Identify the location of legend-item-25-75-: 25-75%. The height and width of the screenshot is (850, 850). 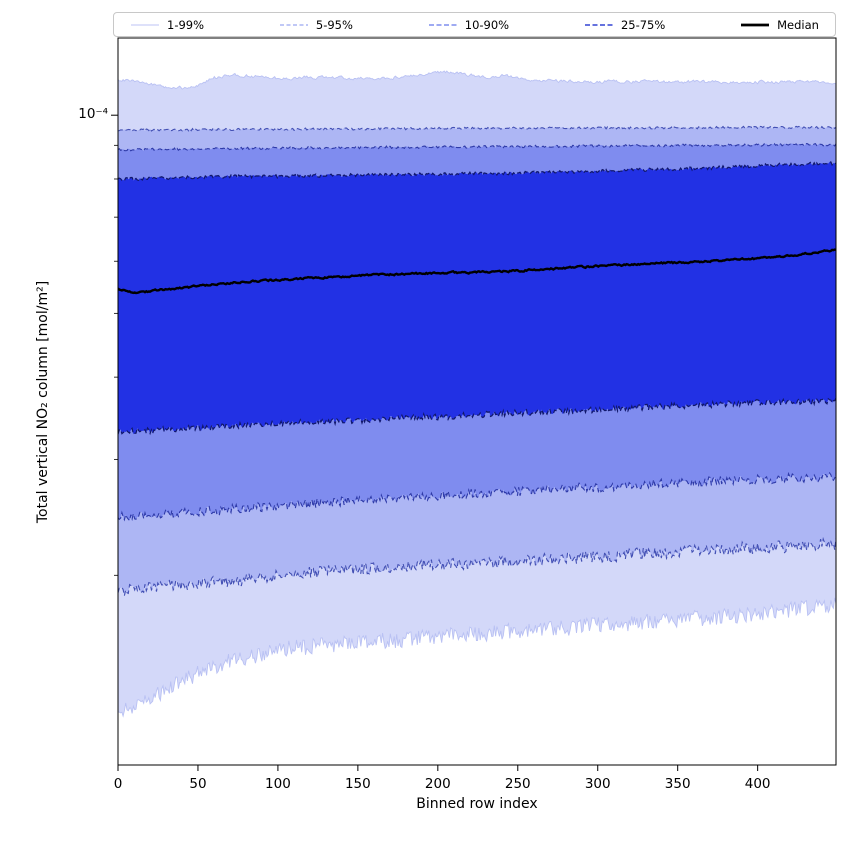
(624, 25).